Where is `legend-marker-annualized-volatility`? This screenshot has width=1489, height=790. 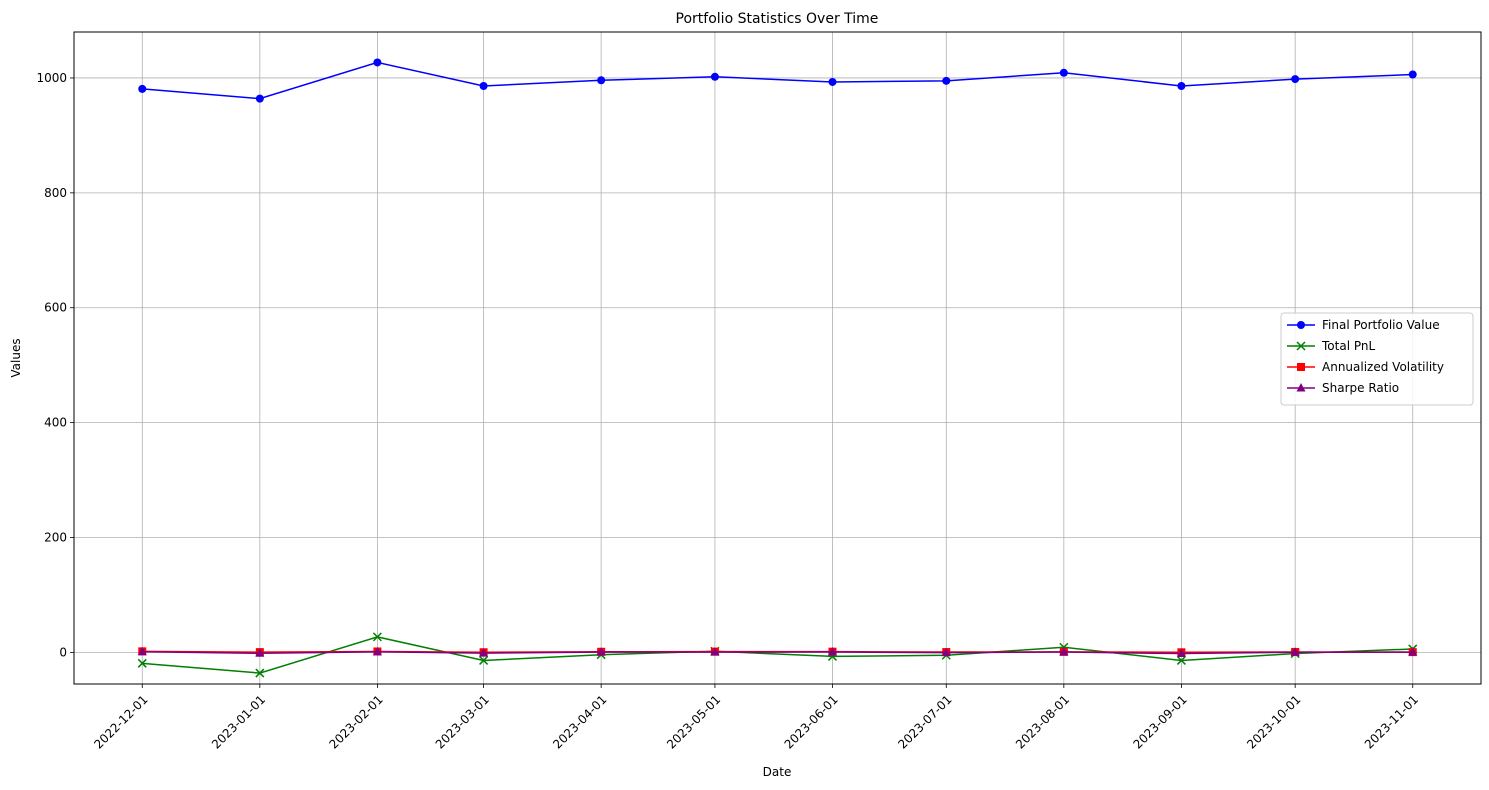 legend-marker-annualized-volatility is located at coordinates (1301, 367).